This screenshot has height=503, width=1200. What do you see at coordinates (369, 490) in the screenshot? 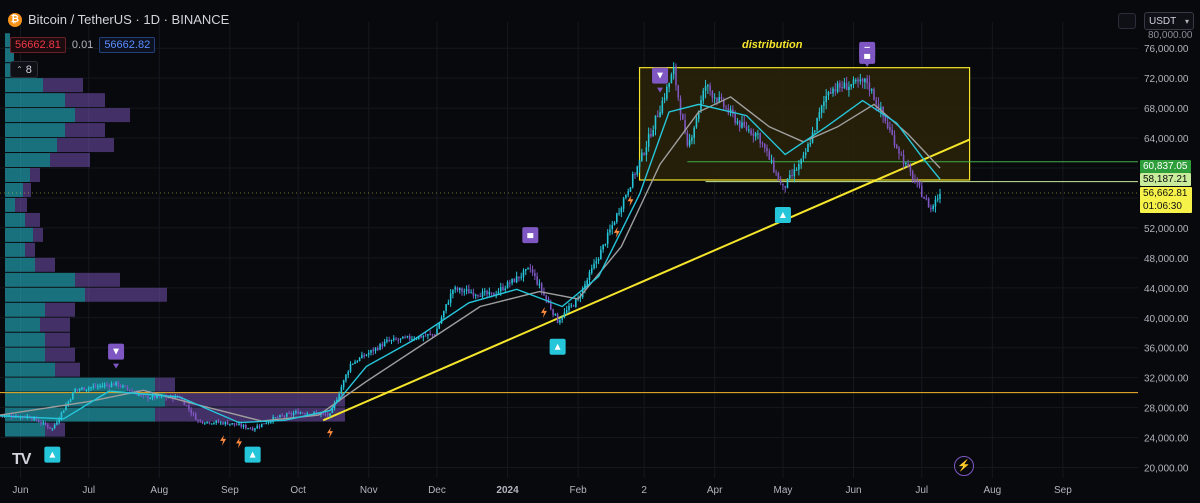
I see `time-tick-label: Nov` at bounding box center [369, 490].